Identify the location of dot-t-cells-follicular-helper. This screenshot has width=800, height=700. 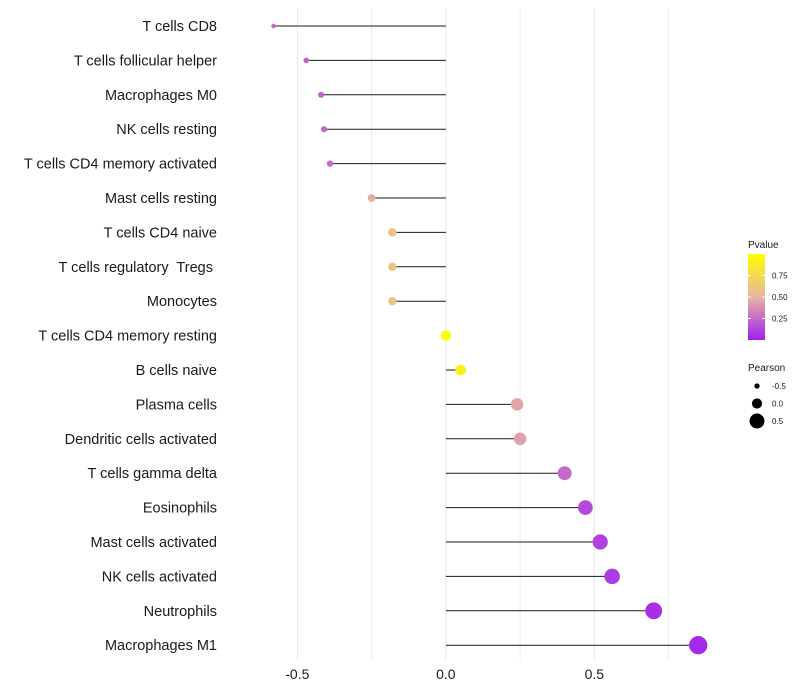
(306, 60).